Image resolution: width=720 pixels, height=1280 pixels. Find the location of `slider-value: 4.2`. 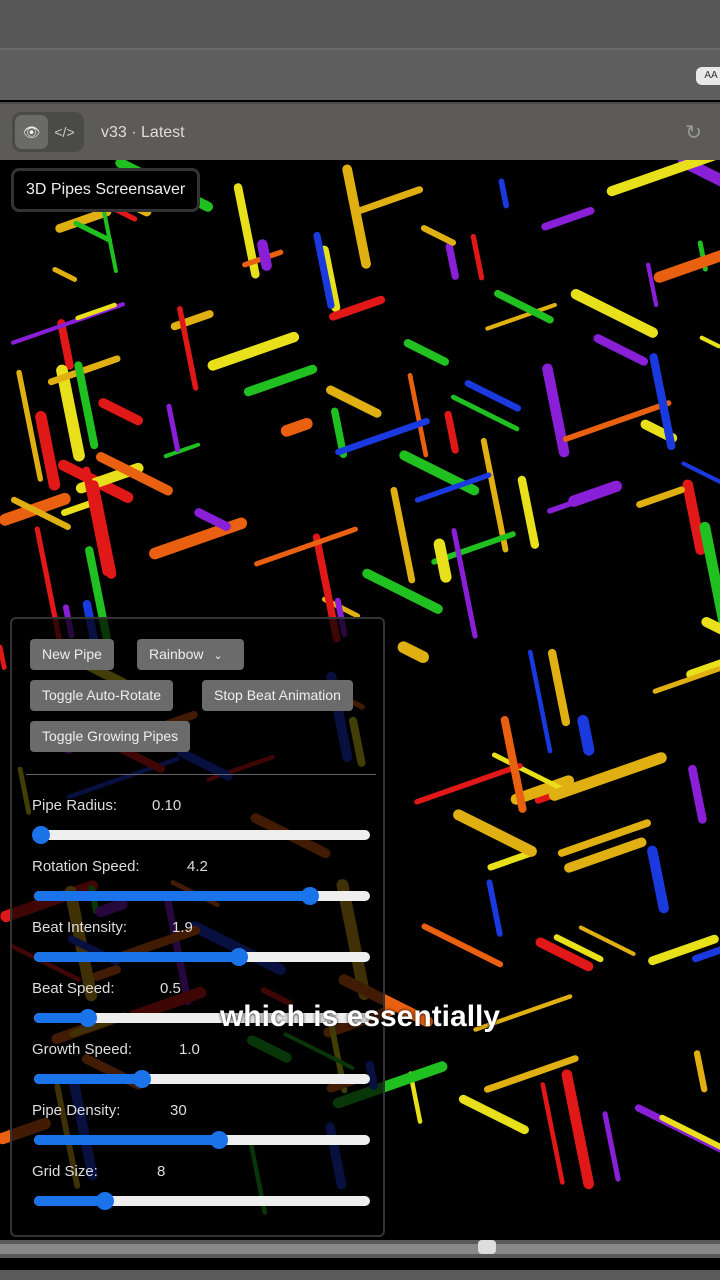

slider-value: 4.2 is located at coordinates (197, 866).